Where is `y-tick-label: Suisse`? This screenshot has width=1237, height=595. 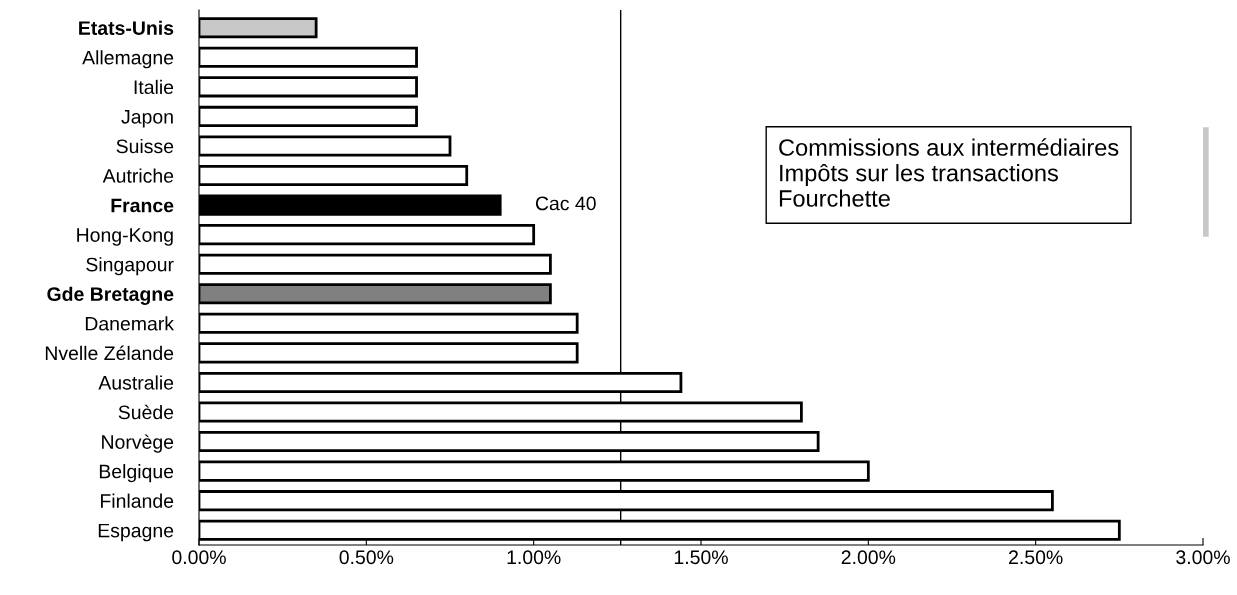
y-tick-label: Suisse is located at coordinates (145, 146).